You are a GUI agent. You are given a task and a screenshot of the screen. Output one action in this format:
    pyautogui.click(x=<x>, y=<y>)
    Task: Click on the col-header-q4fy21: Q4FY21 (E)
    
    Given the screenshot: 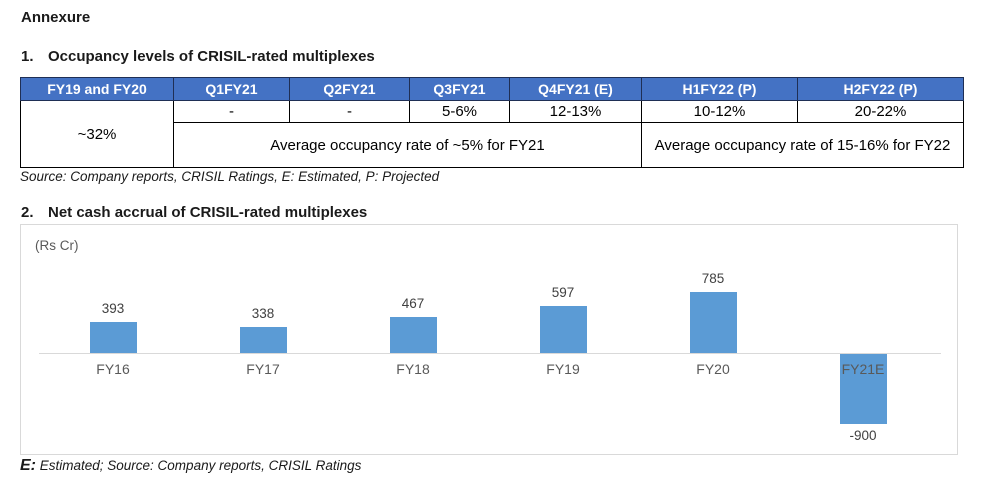 What is the action you would take?
    pyautogui.click(x=575, y=89)
    